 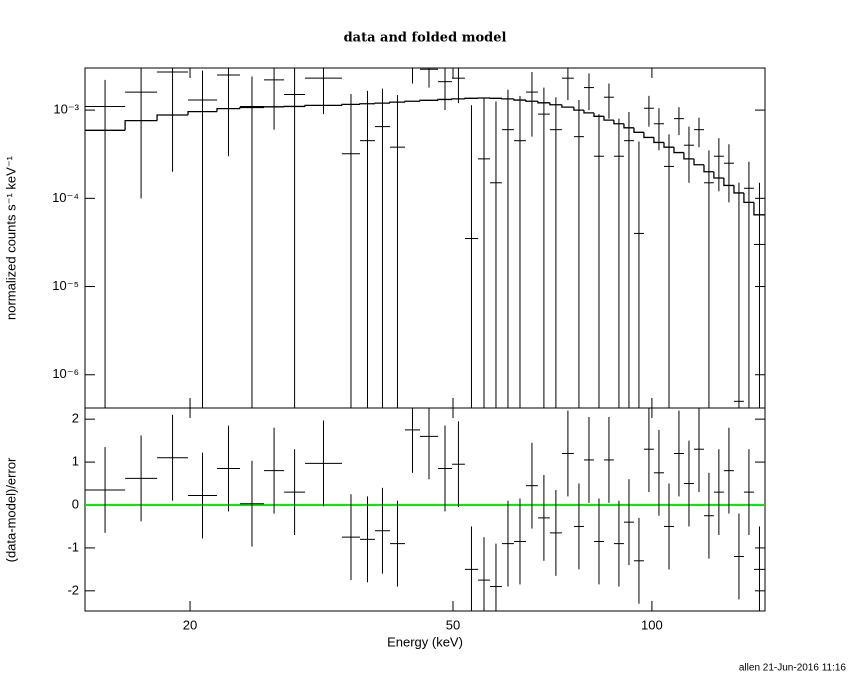 I want to click on y-tick-label: 2, so click(x=75, y=418).